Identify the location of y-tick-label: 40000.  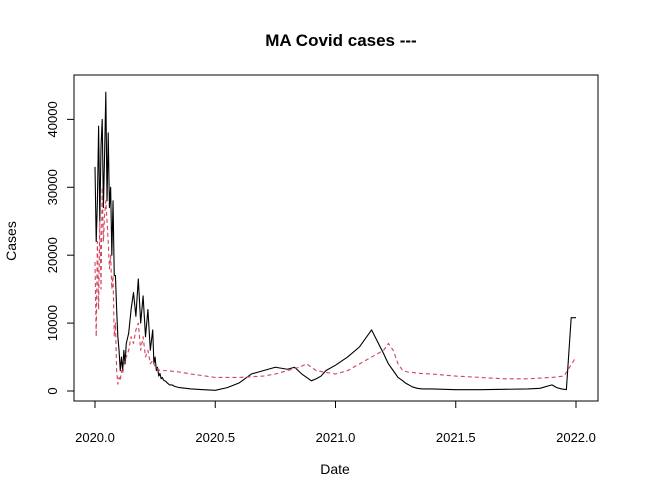
(52, 119).